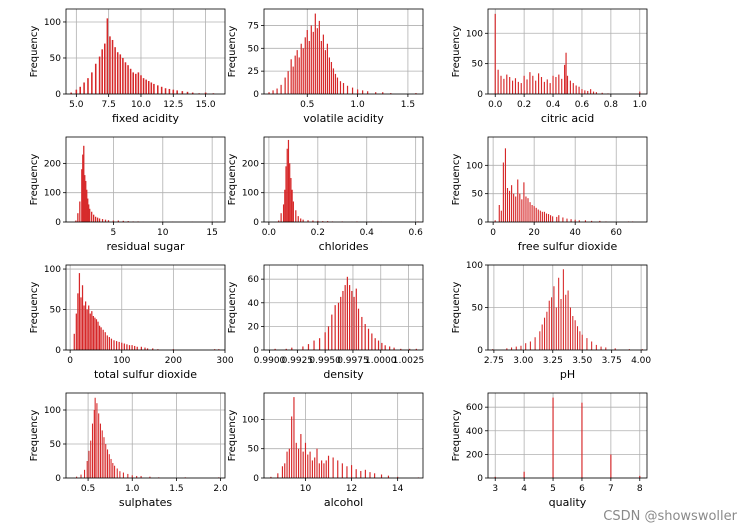  Describe the element at coordinates (254, 280) in the screenshot. I see `y-tick-label: 60` at that location.